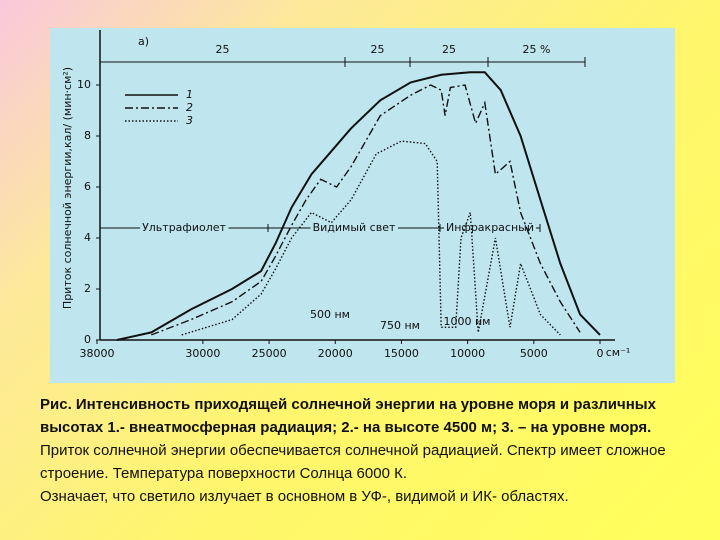  What do you see at coordinates (189, 120) in the screenshot?
I see `legend-label: 3` at bounding box center [189, 120].